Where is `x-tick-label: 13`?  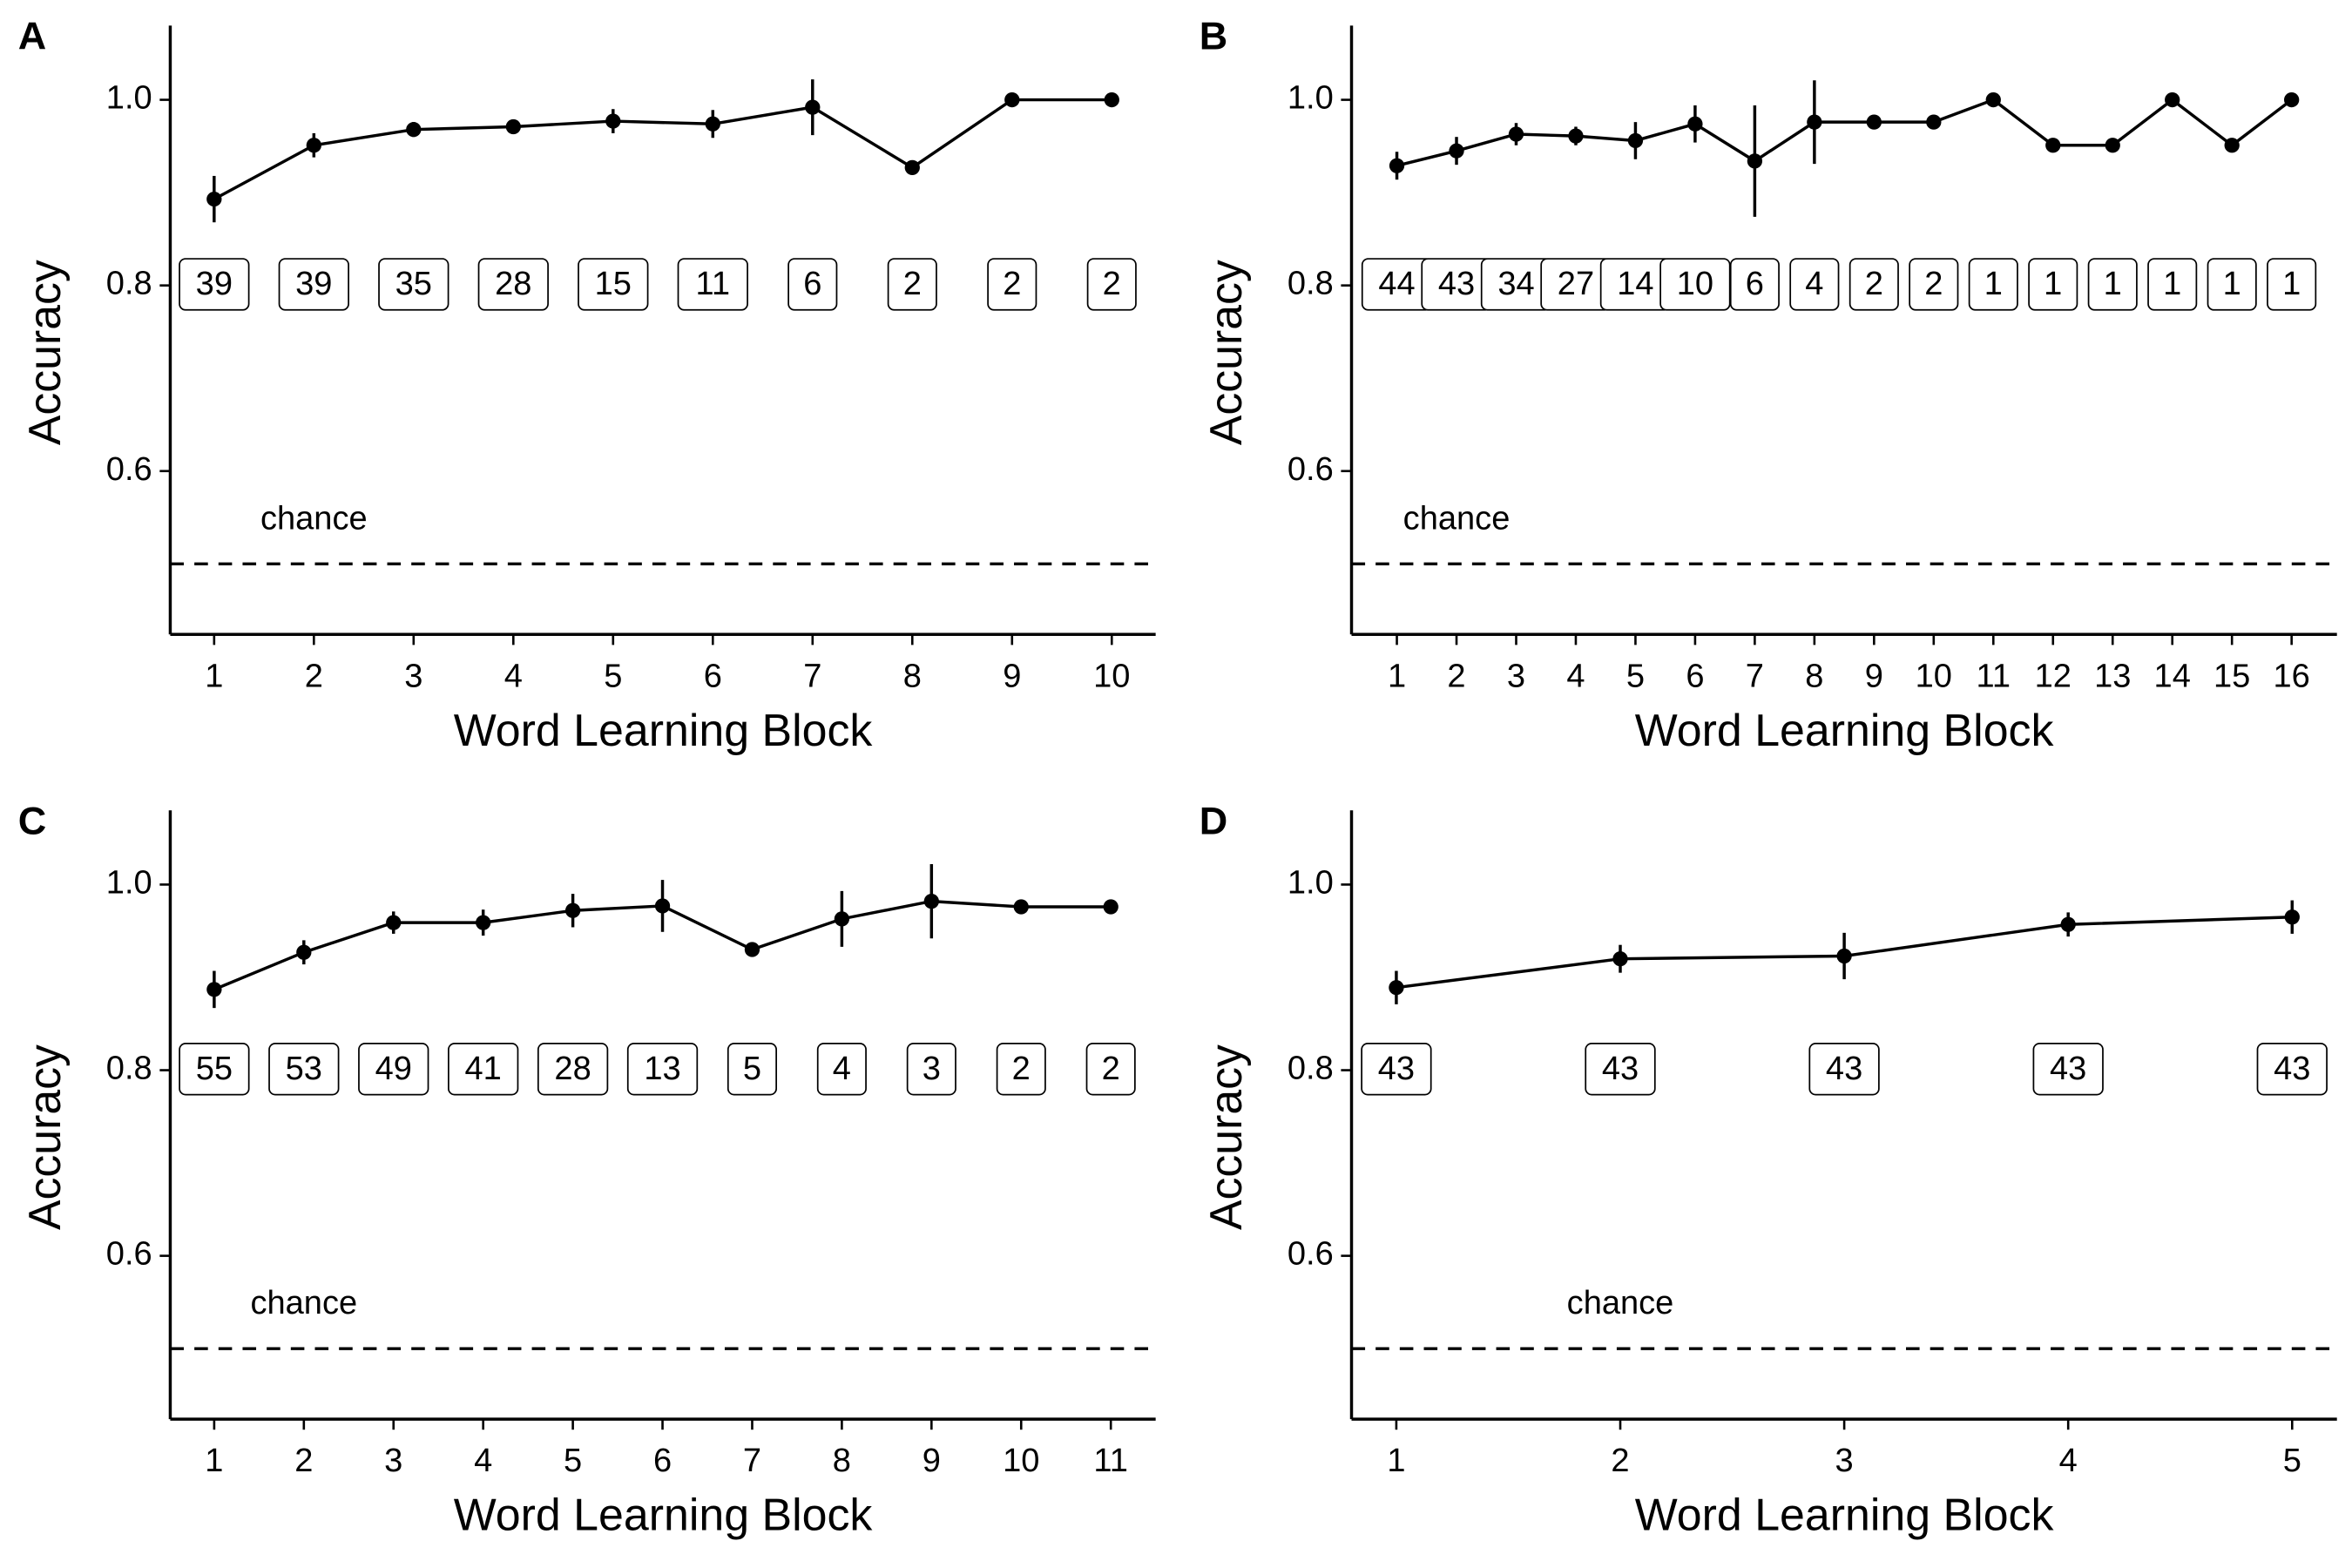
x-tick-label: 13 is located at coordinates (2112, 676).